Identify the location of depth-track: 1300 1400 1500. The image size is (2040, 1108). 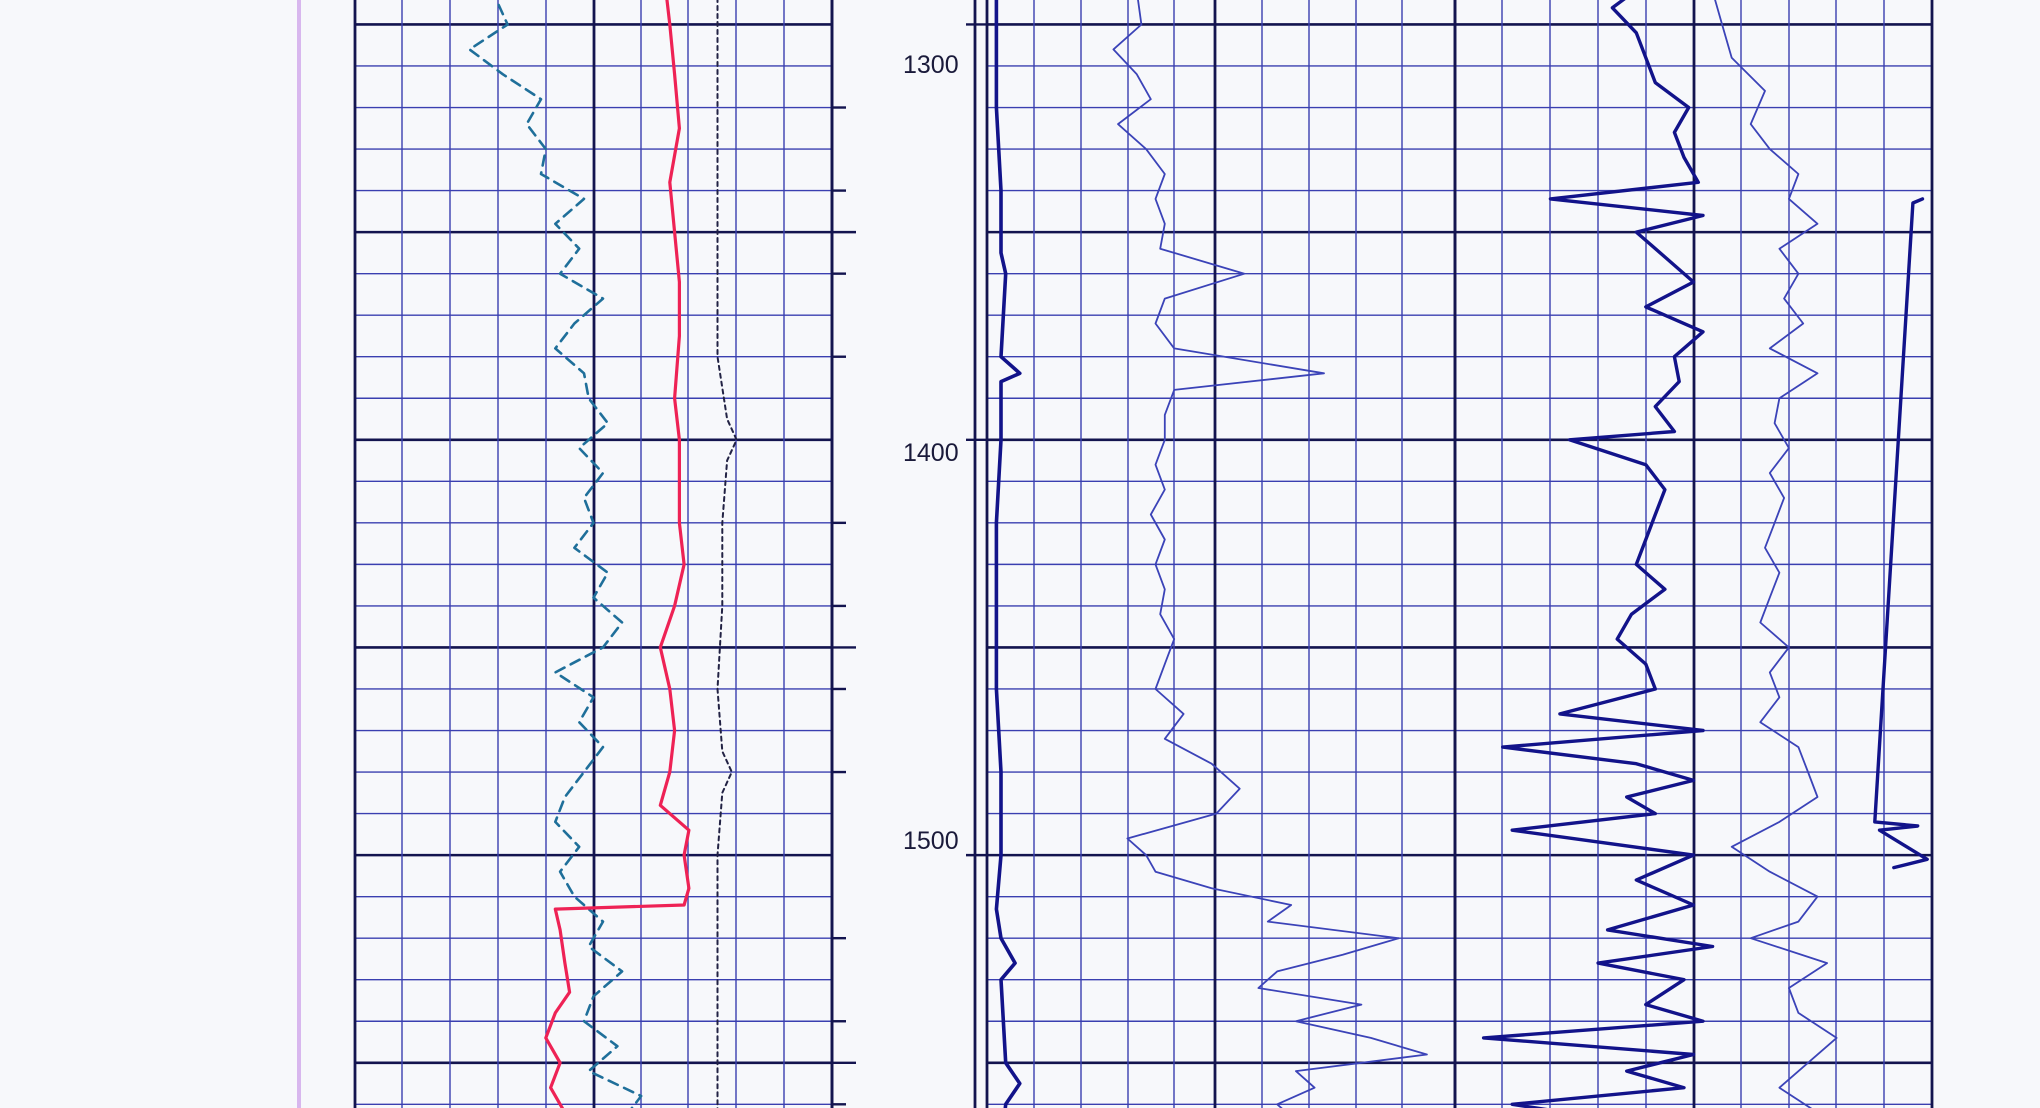
(908, 554).